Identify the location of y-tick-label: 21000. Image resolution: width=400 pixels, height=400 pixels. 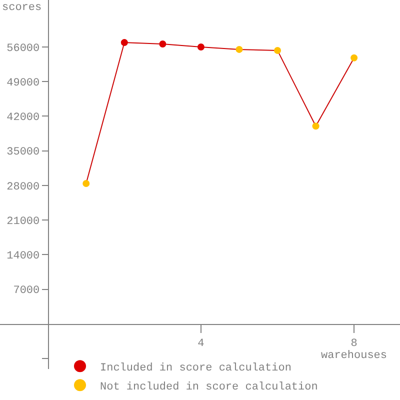
(23, 222).